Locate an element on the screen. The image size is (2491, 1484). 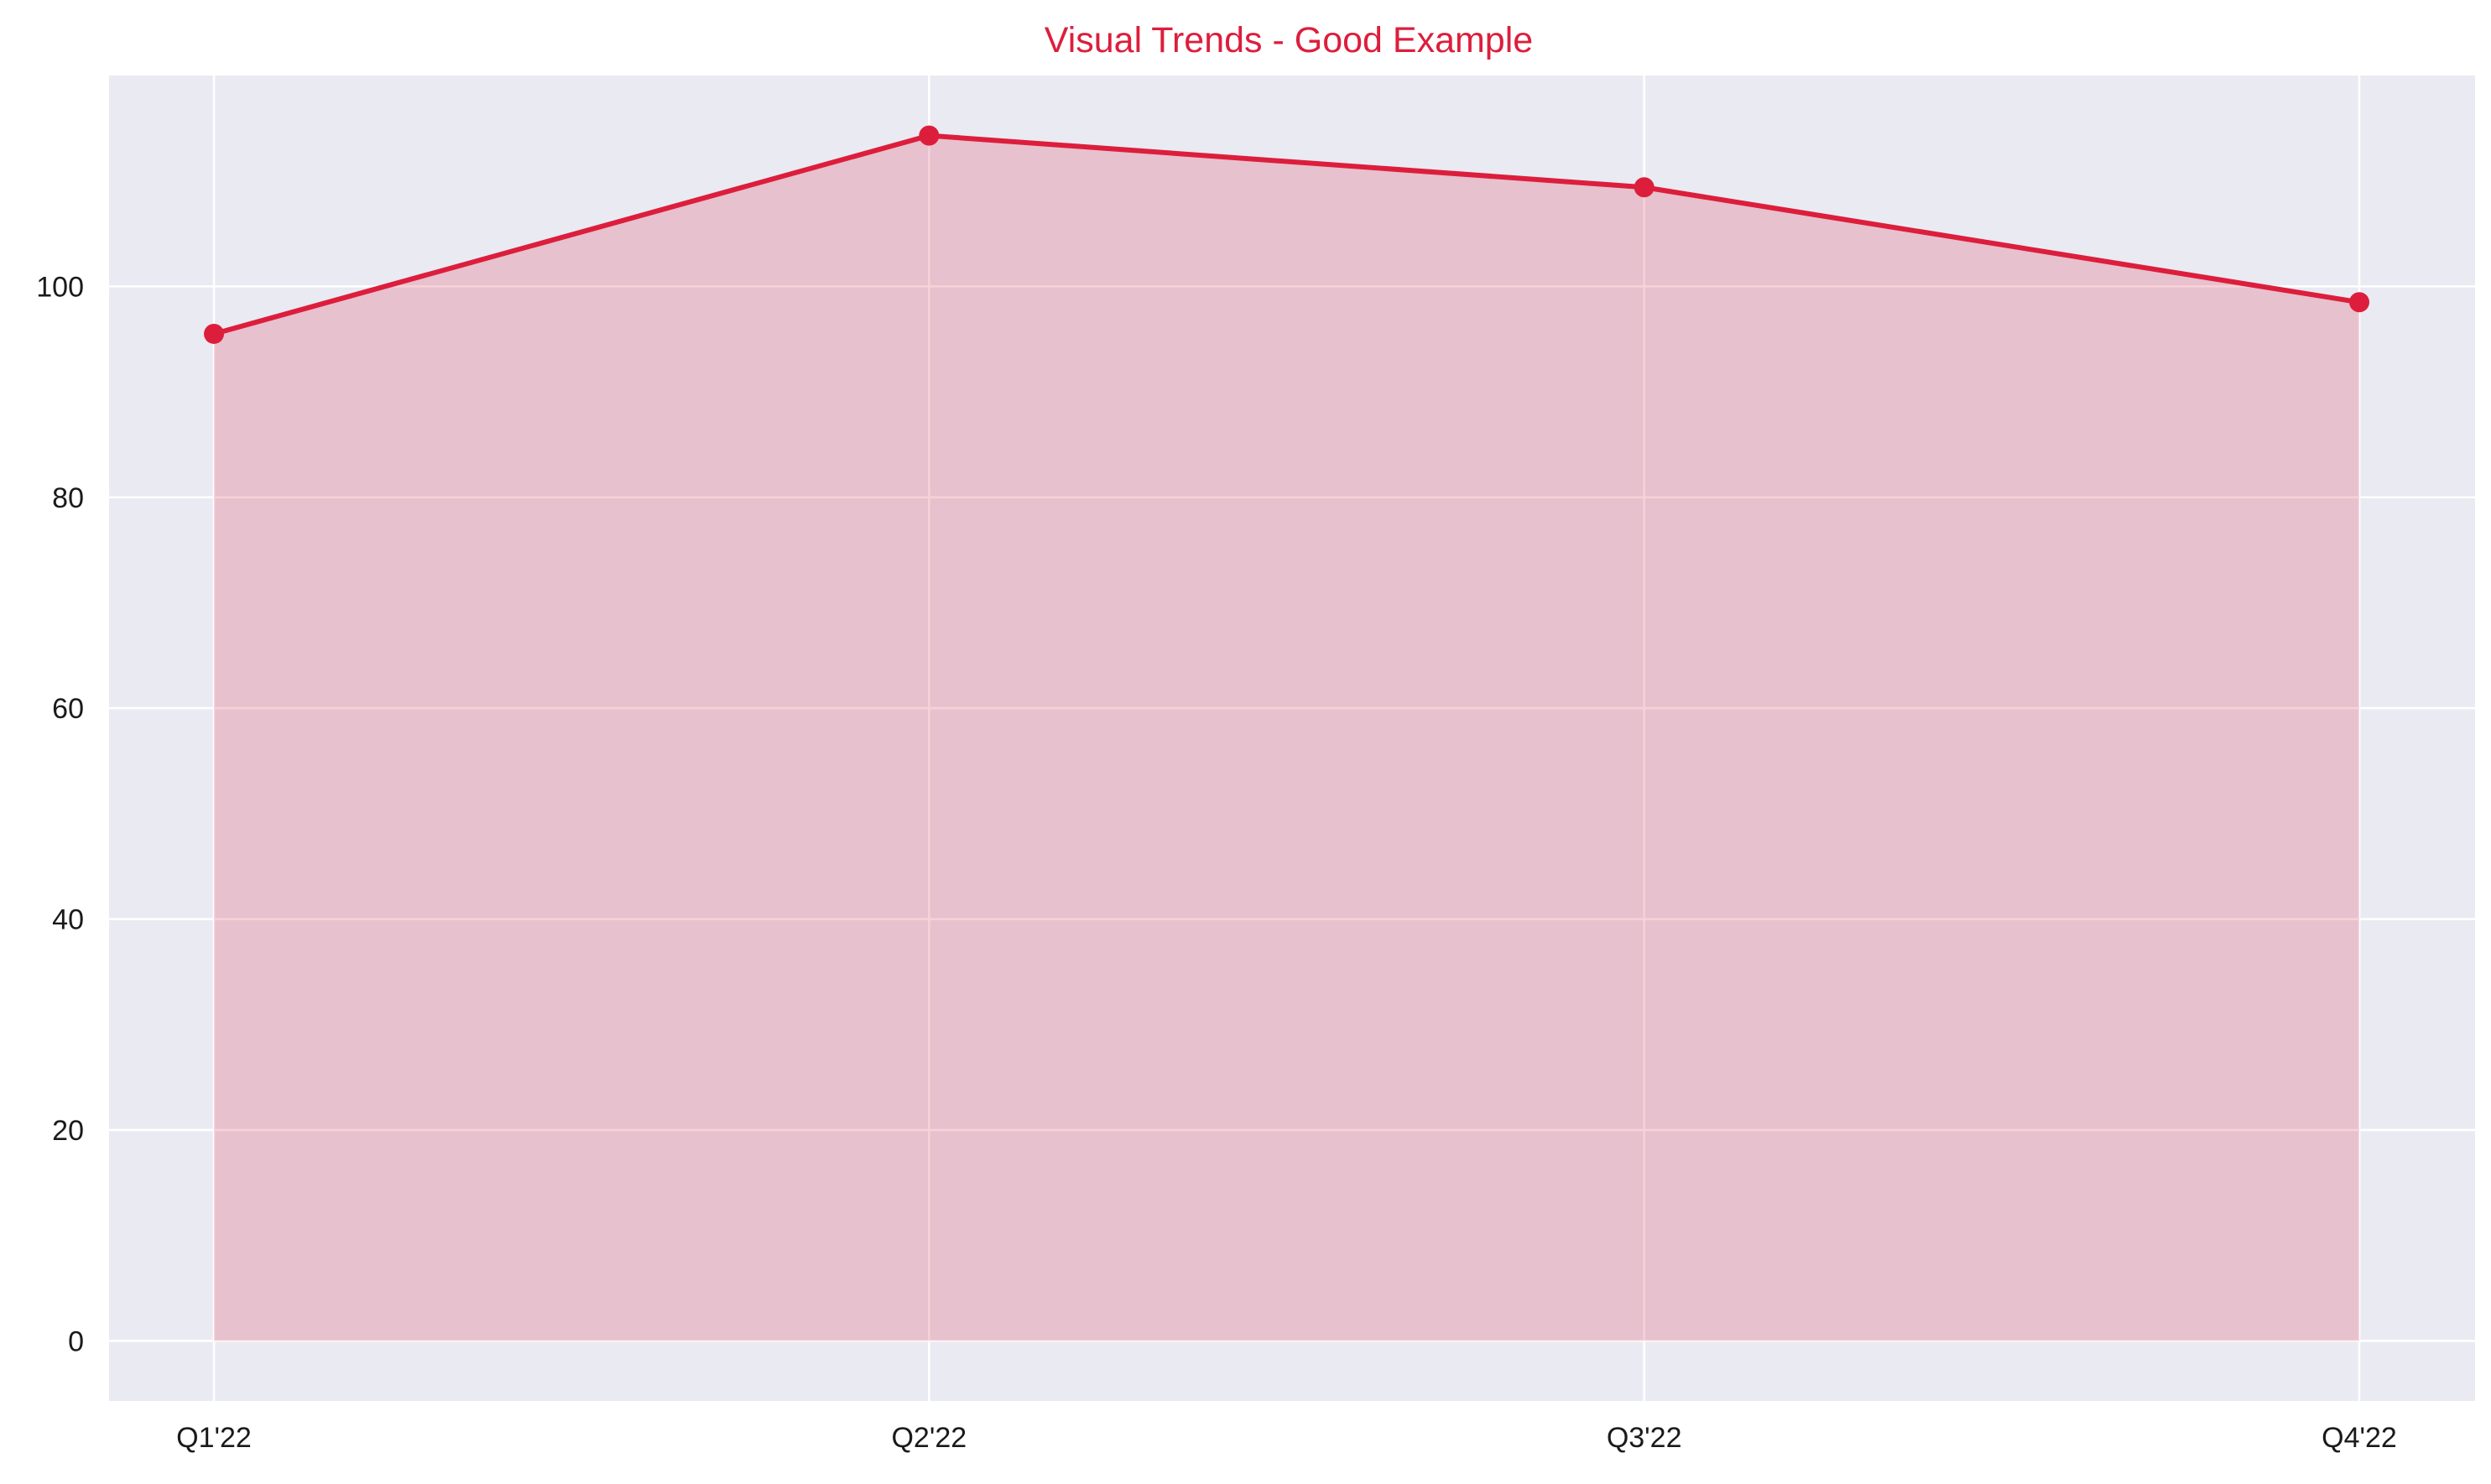
y-tick-label: 100 is located at coordinates (60, 287).